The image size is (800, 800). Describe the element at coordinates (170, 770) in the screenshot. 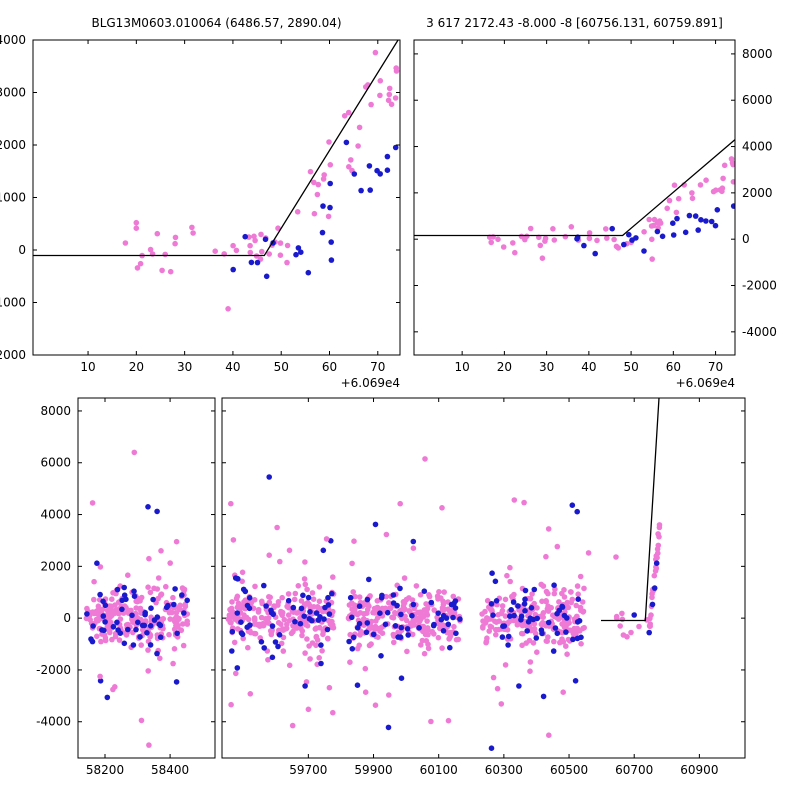

I see `x-tick-label: 58400` at that location.